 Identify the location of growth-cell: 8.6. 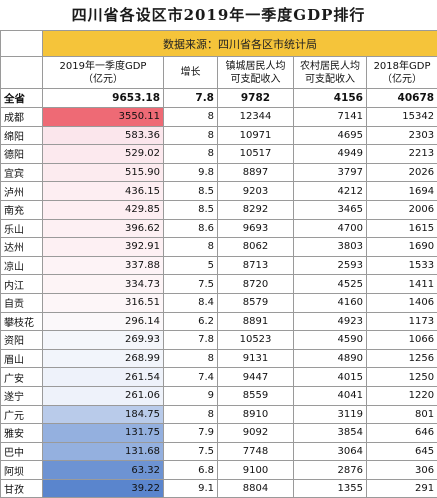
(191, 228).